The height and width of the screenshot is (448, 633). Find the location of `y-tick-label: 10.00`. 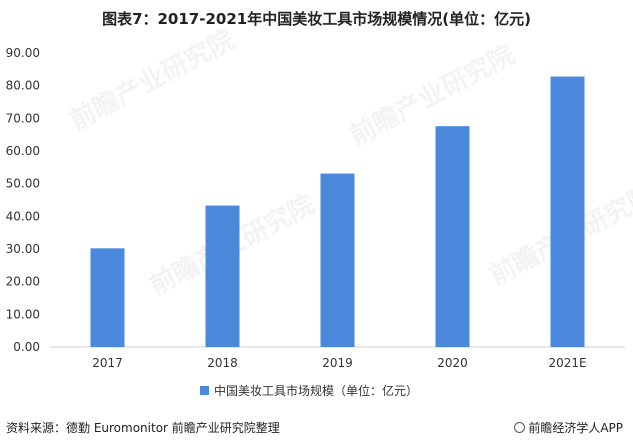

y-tick-label: 10.00 is located at coordinates (23, 314).